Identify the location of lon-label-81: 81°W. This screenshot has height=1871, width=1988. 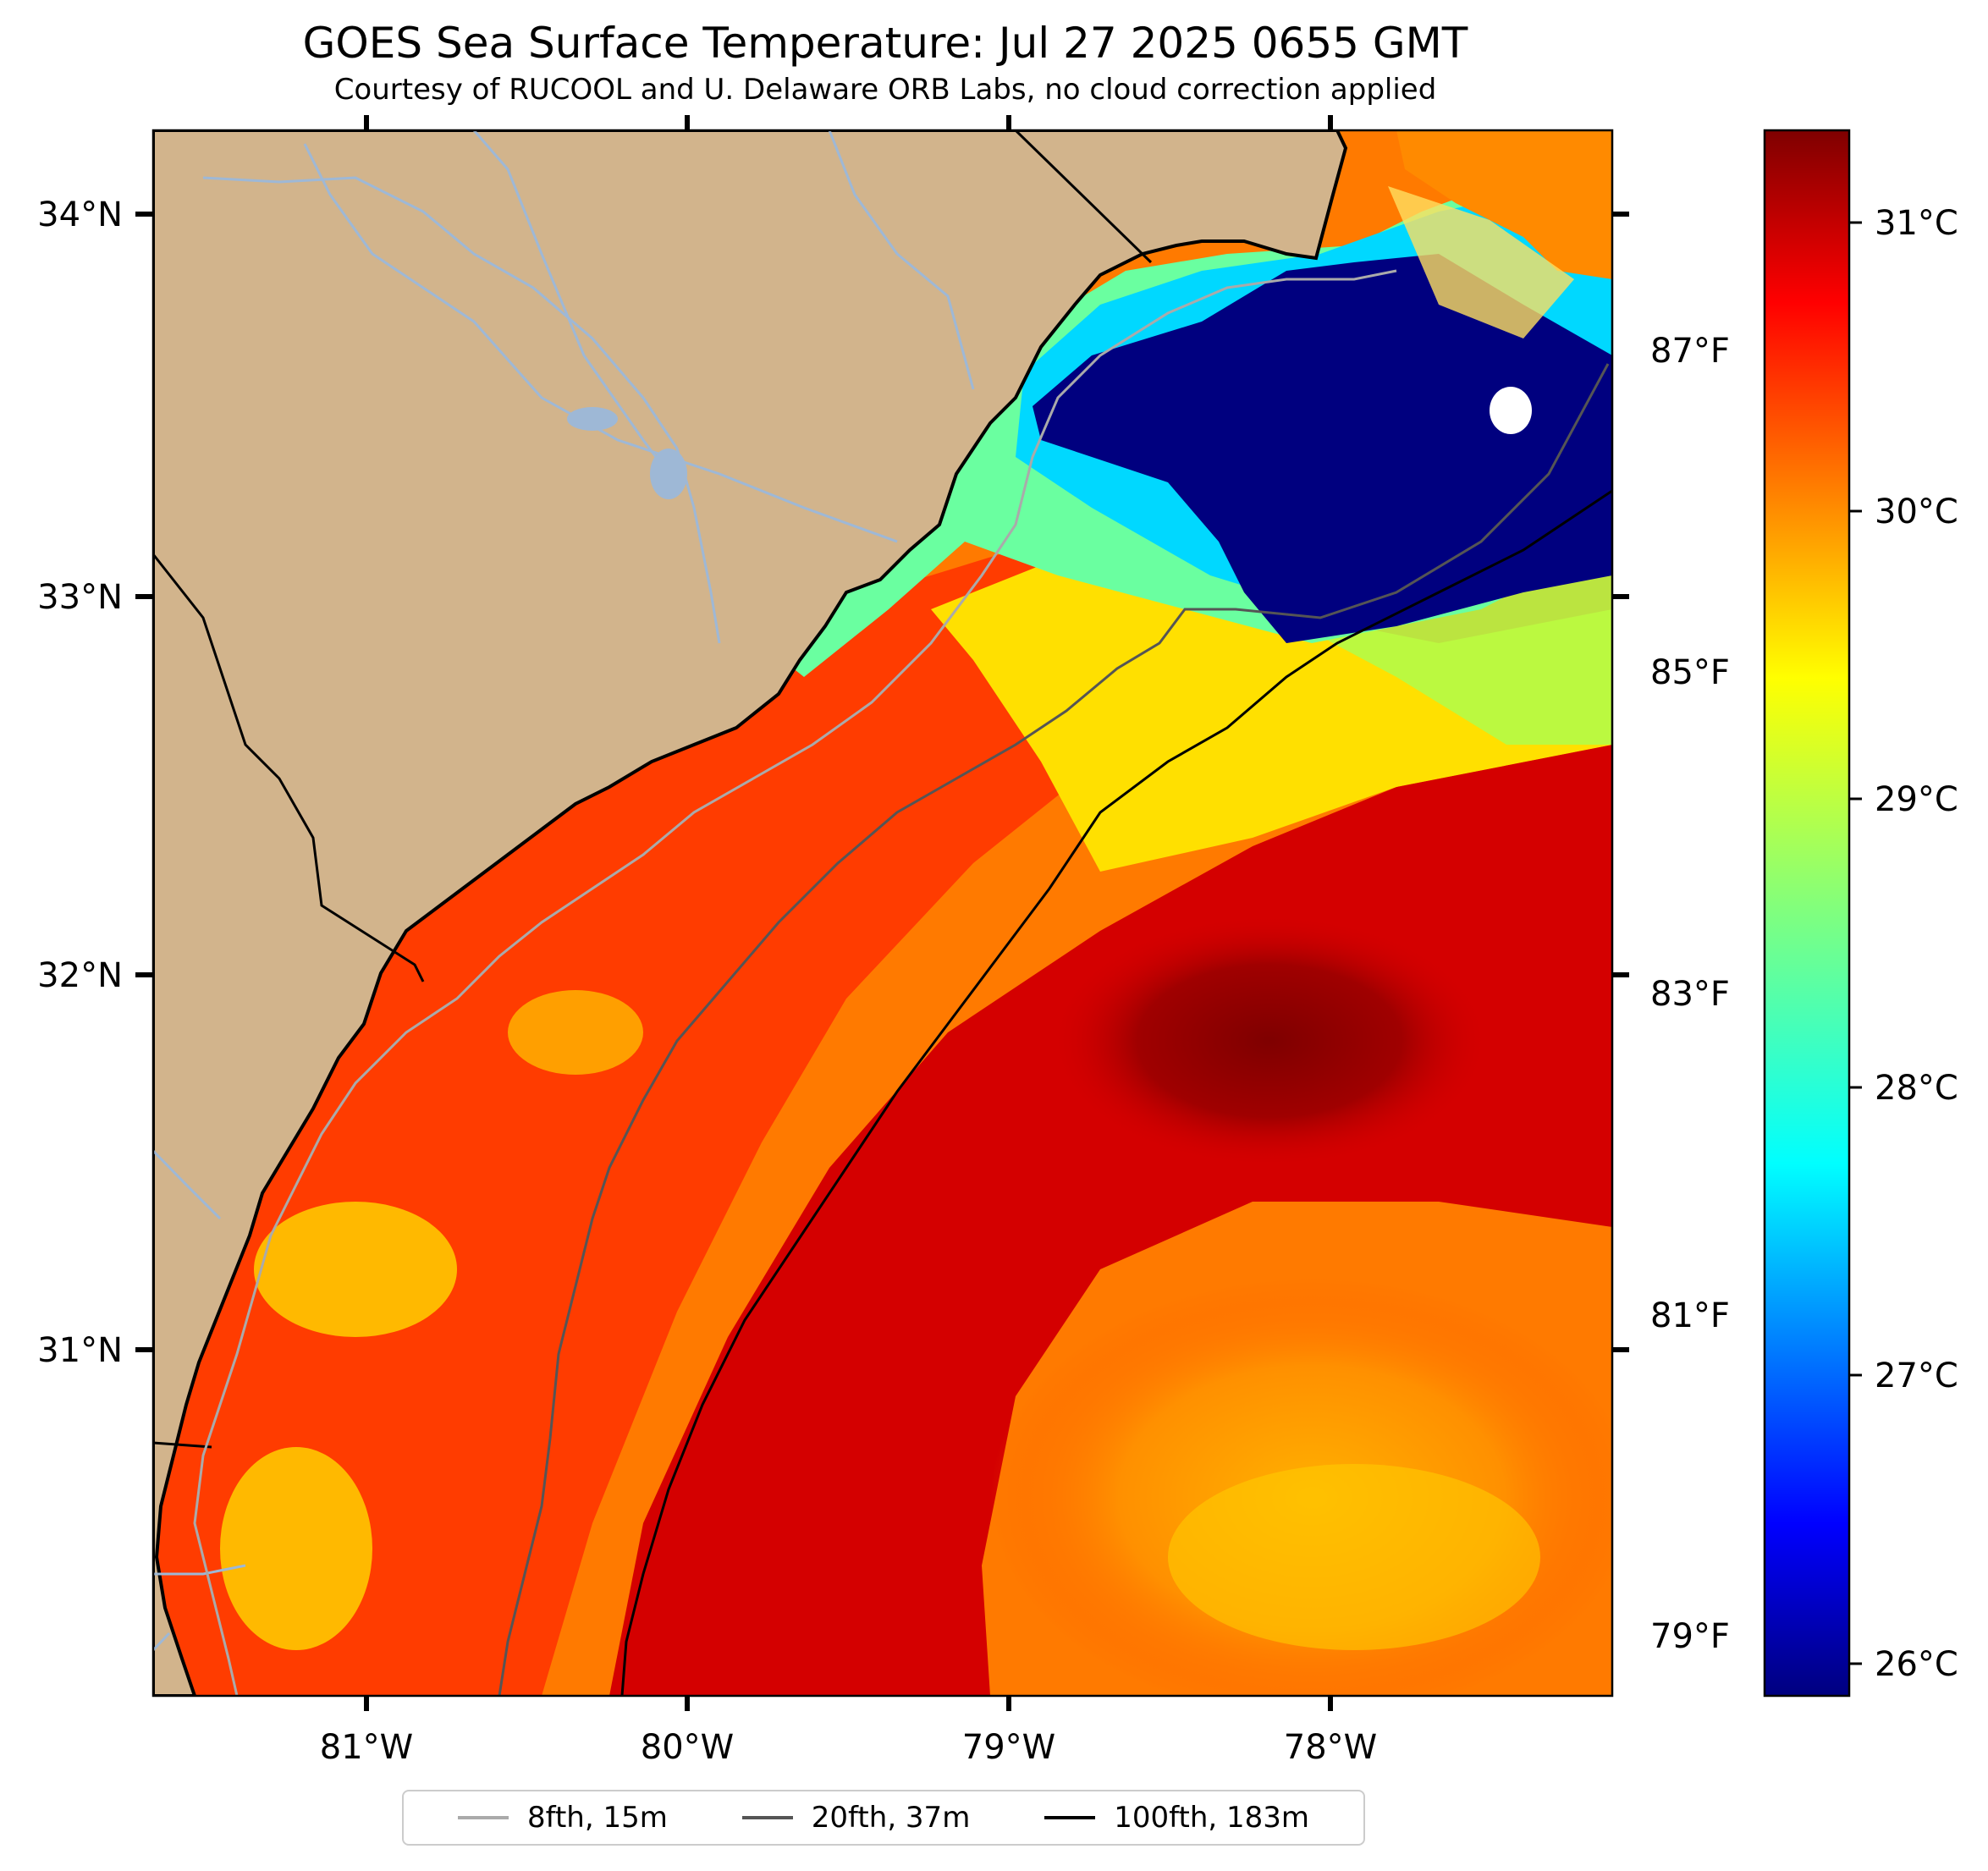
(366, 1748).